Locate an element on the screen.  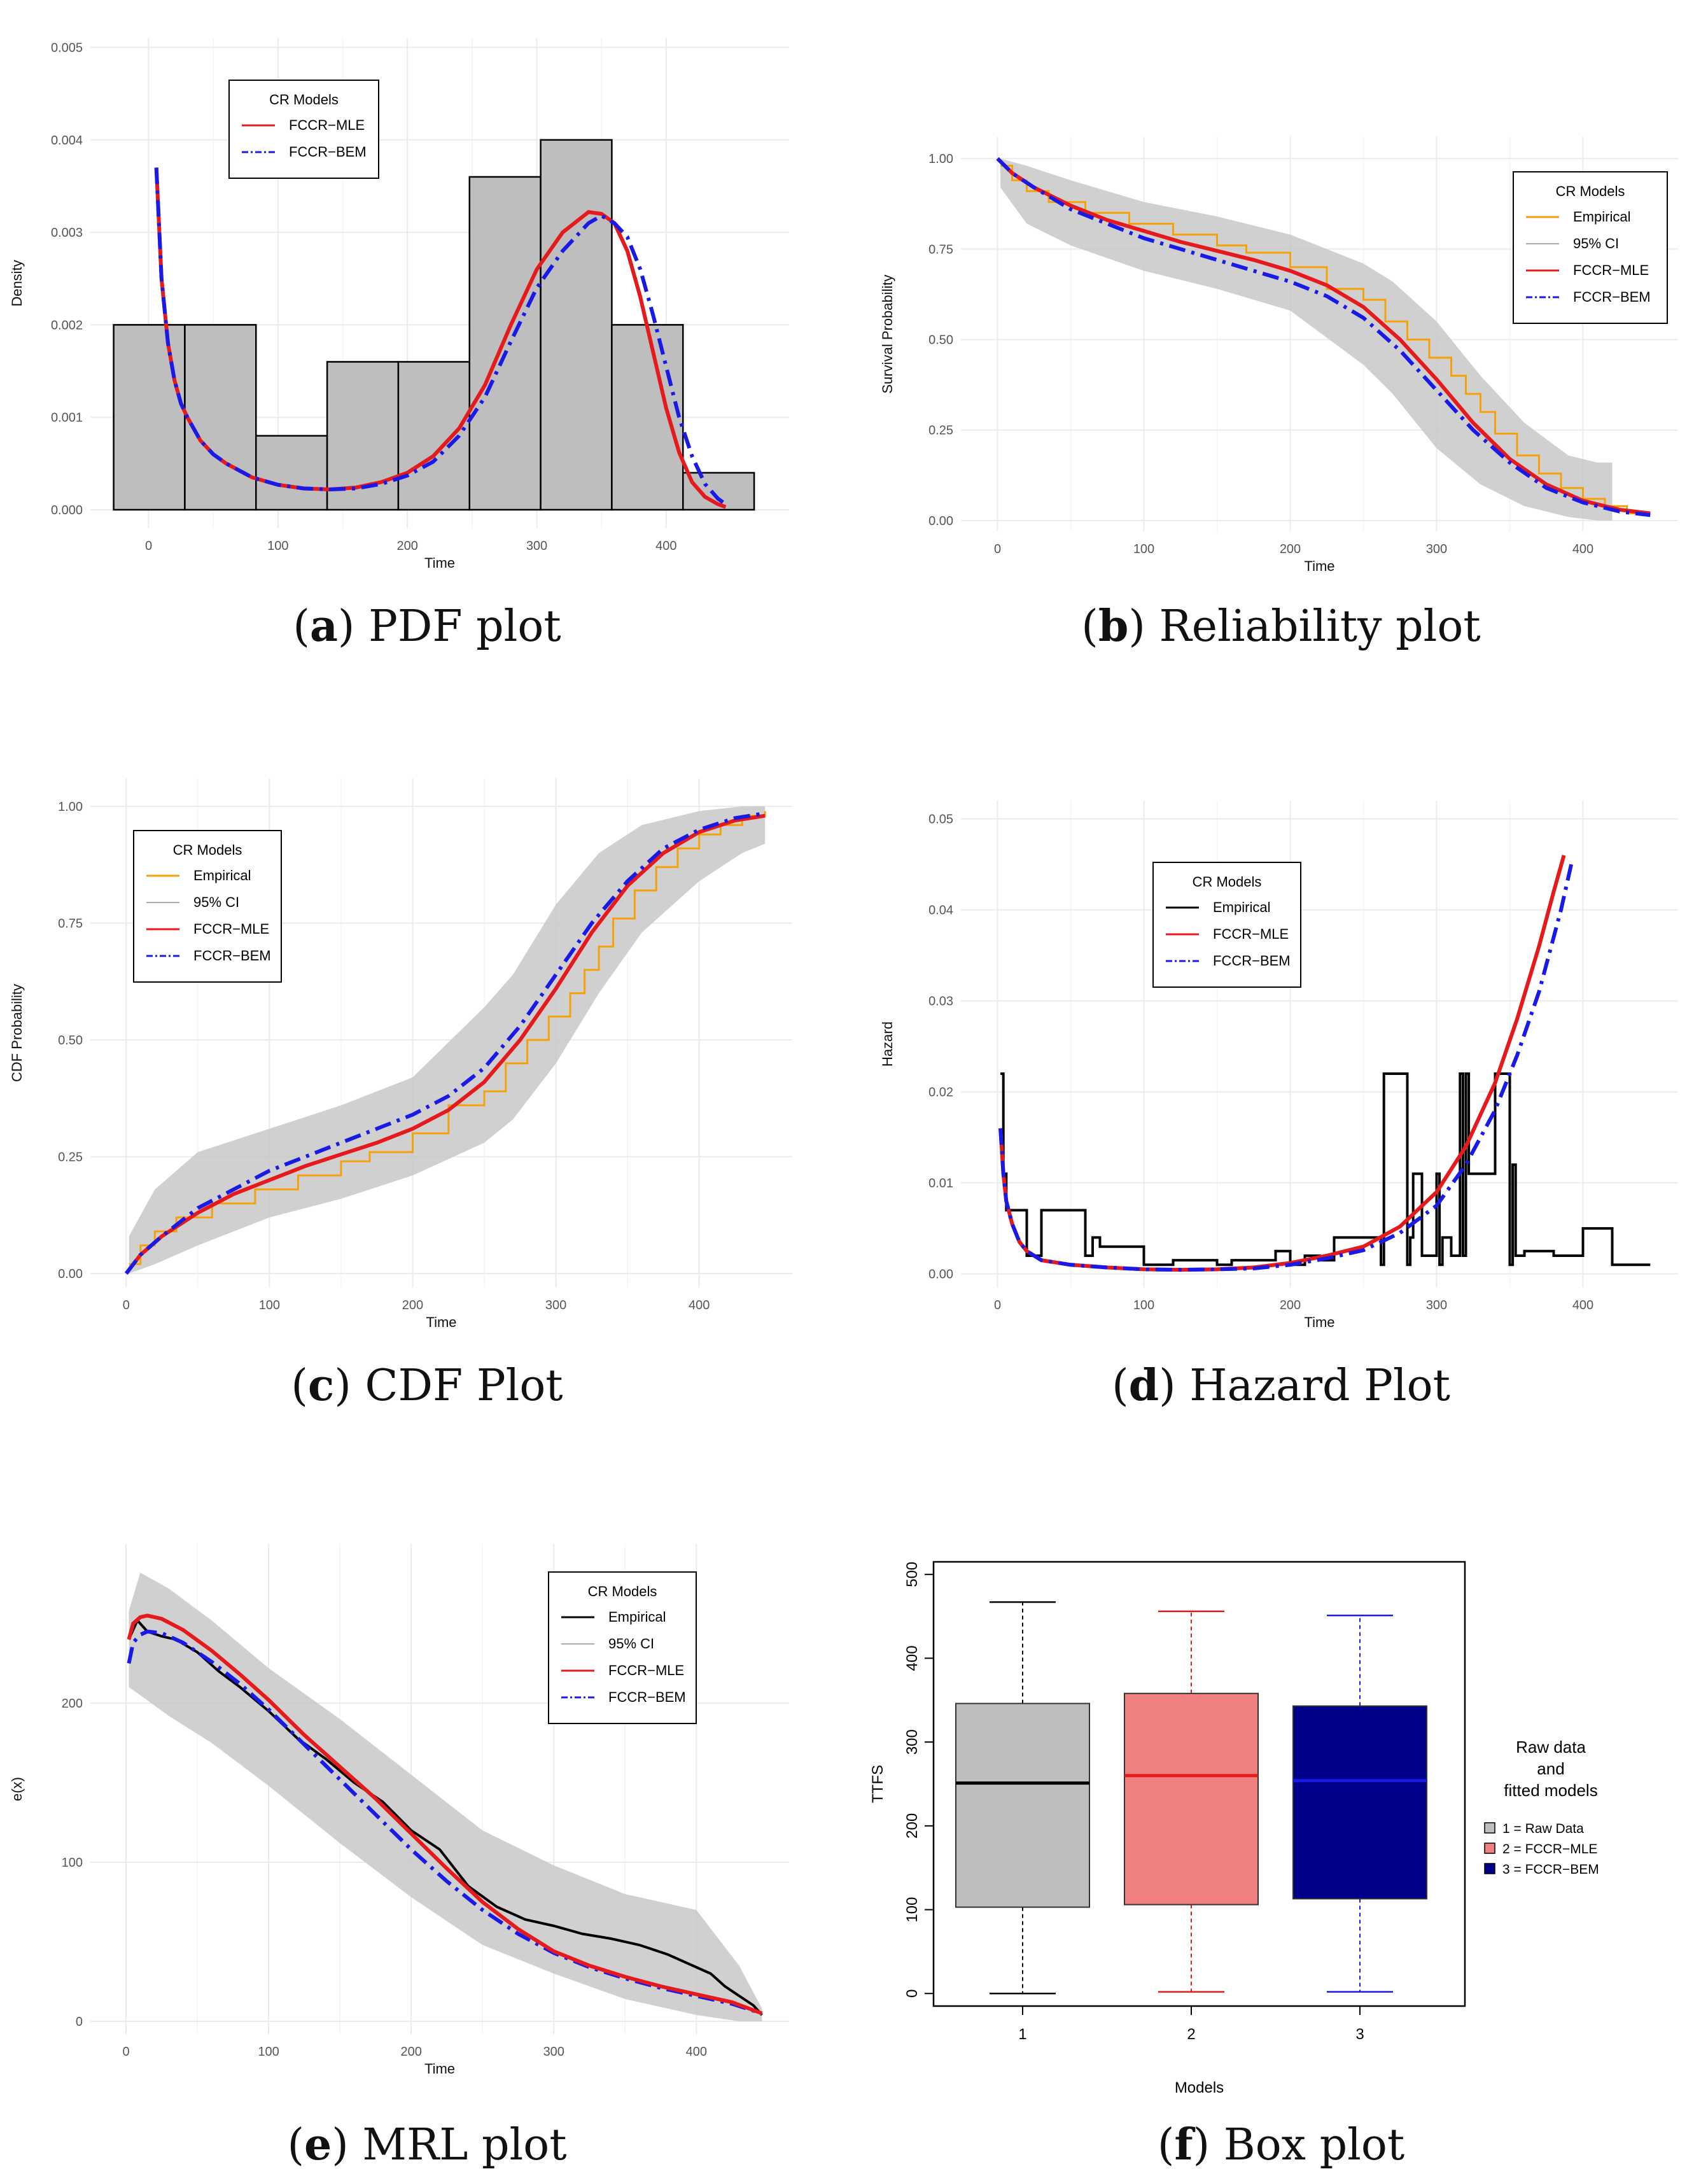
y-tick-label: 0.00 is located at coordinates (940, 521).